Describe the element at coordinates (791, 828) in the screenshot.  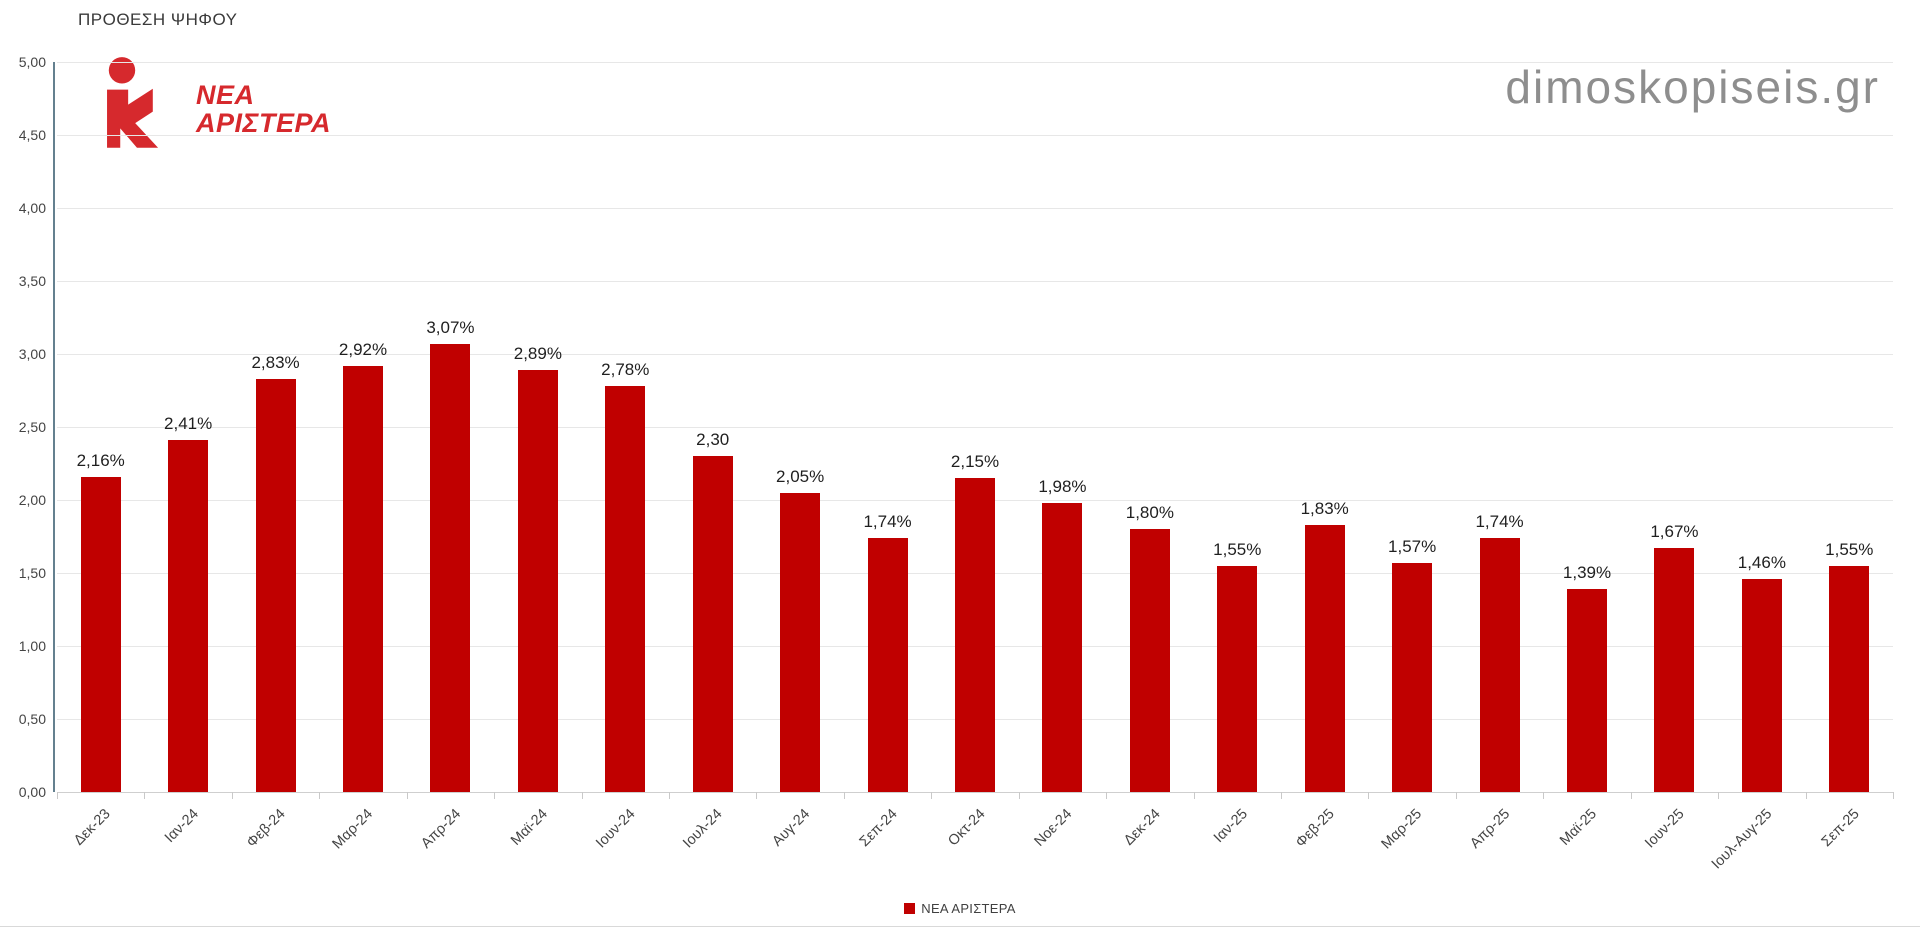
I see `x-axis-label: Αυγ-24` at that location.